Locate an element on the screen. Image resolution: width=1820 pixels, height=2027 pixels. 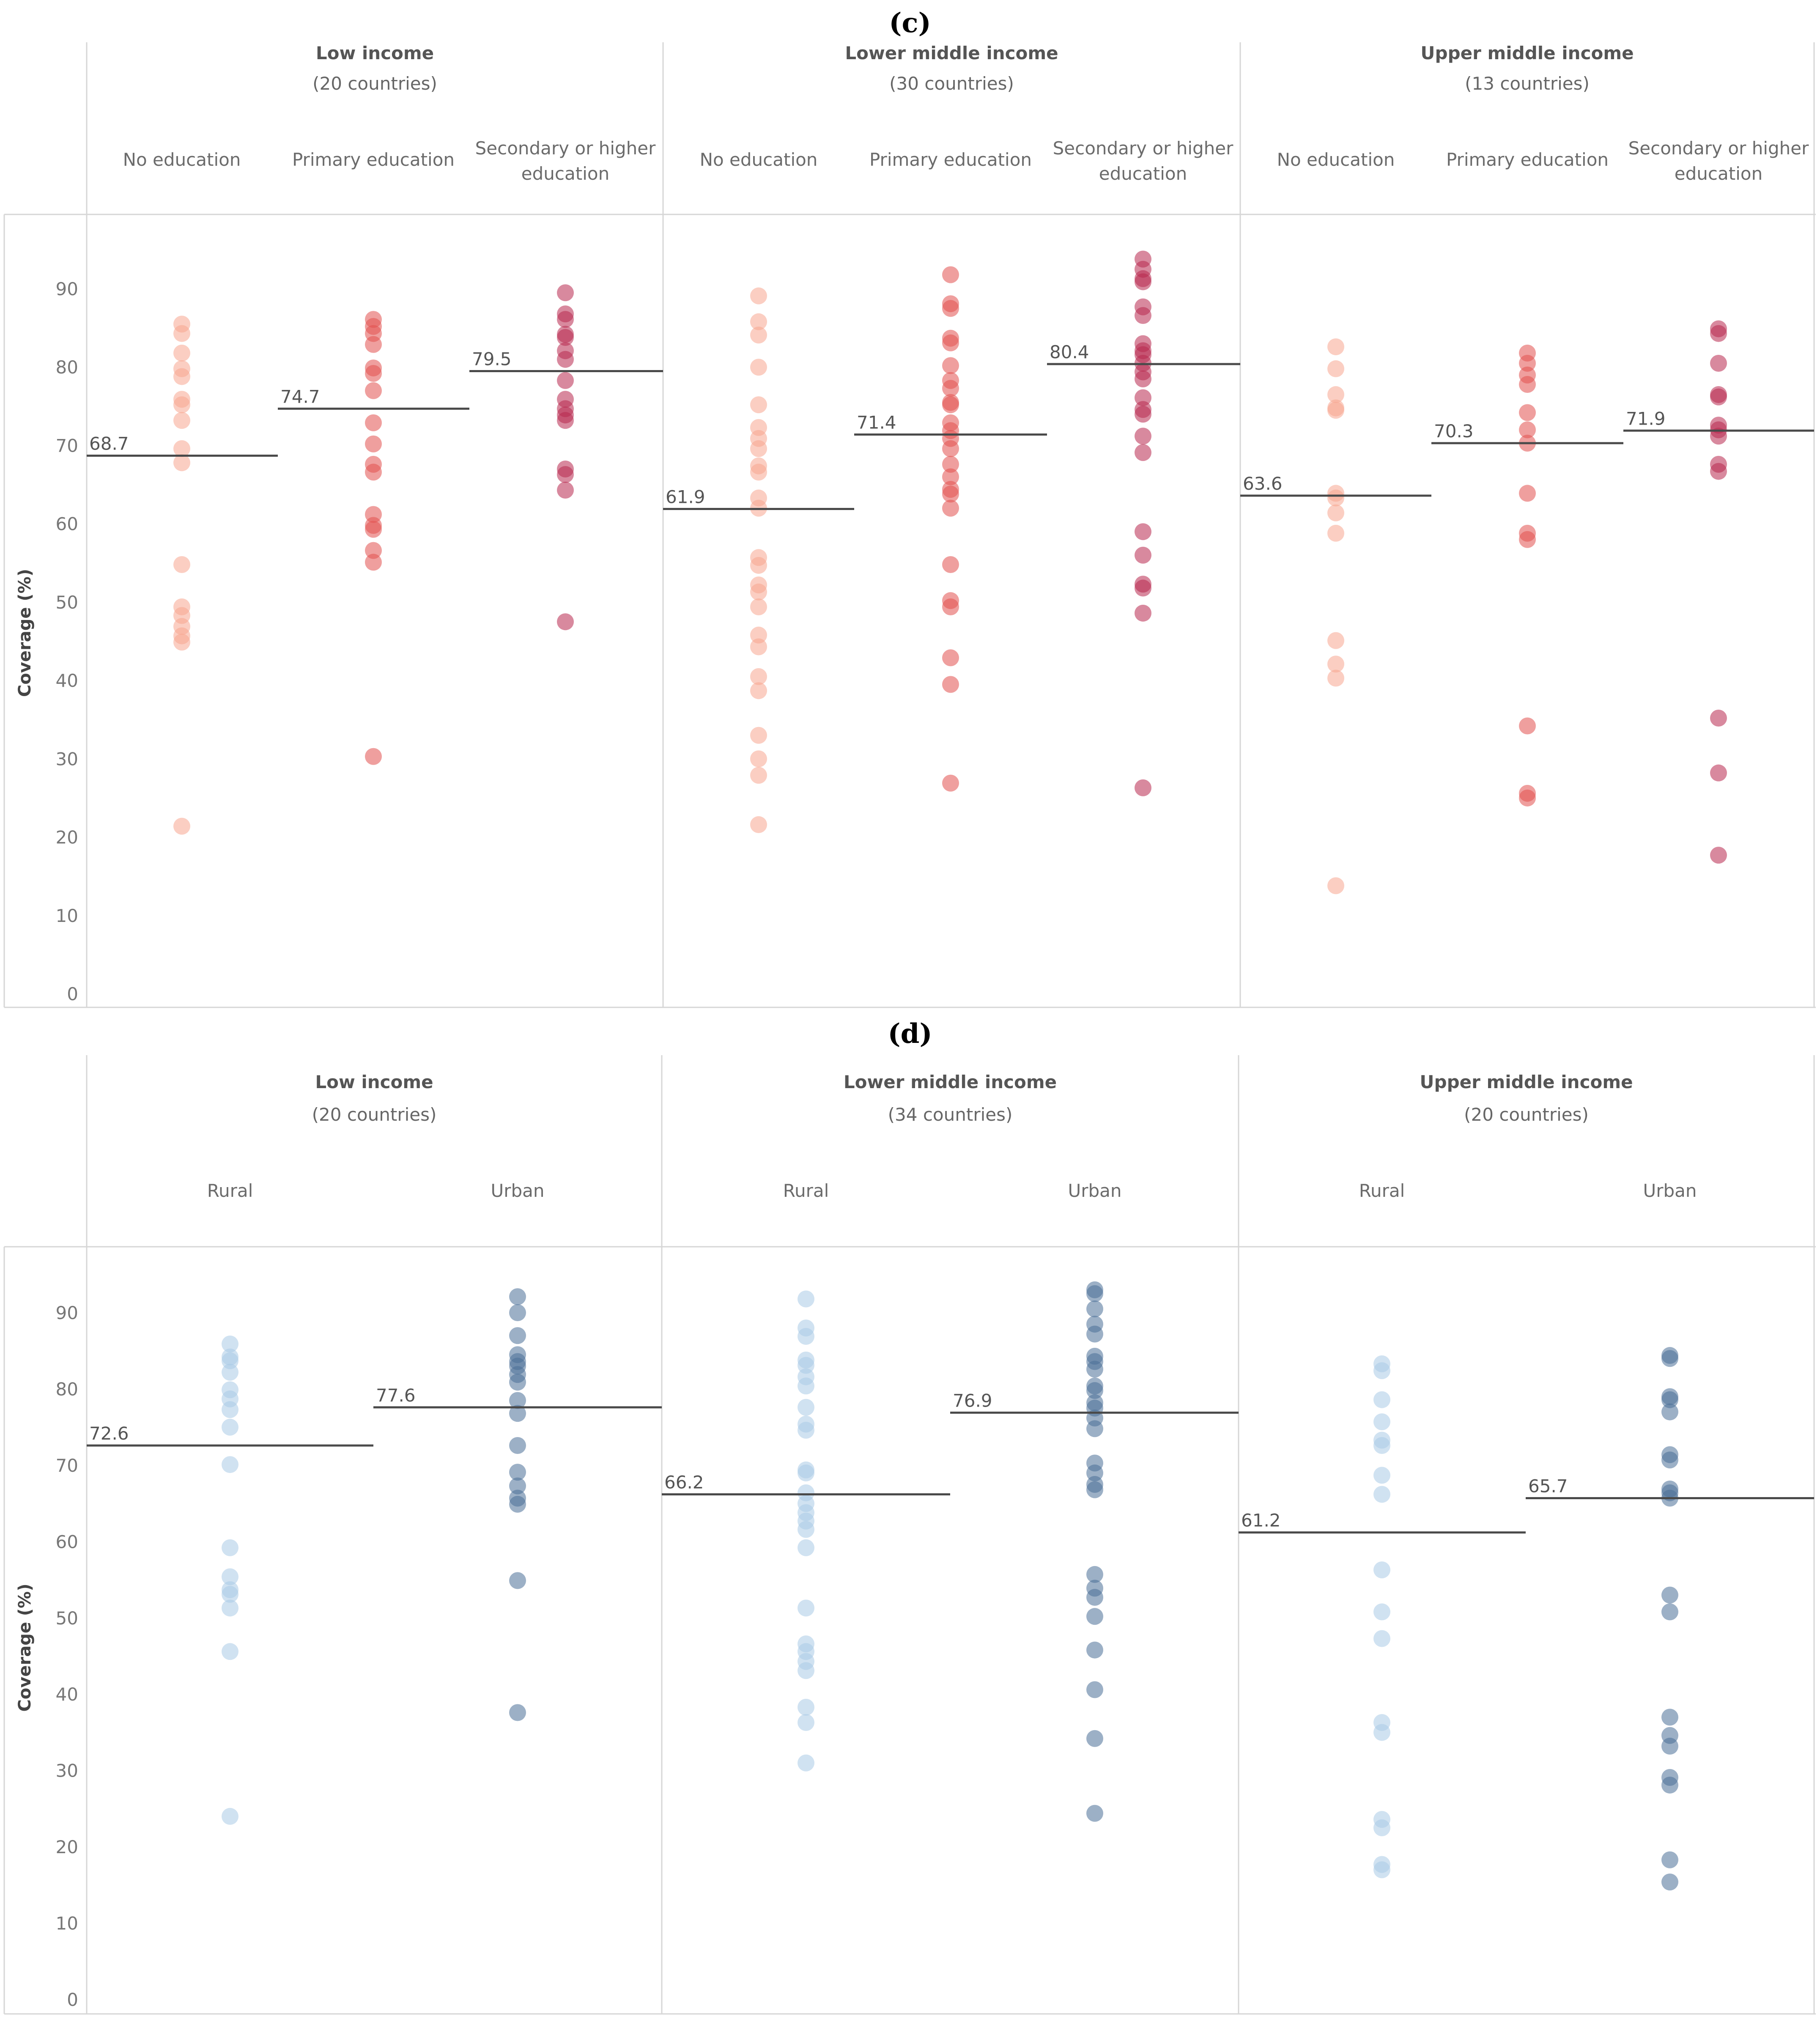
group-count-c-0: (20 countries) is located at coordinates (374, 83).